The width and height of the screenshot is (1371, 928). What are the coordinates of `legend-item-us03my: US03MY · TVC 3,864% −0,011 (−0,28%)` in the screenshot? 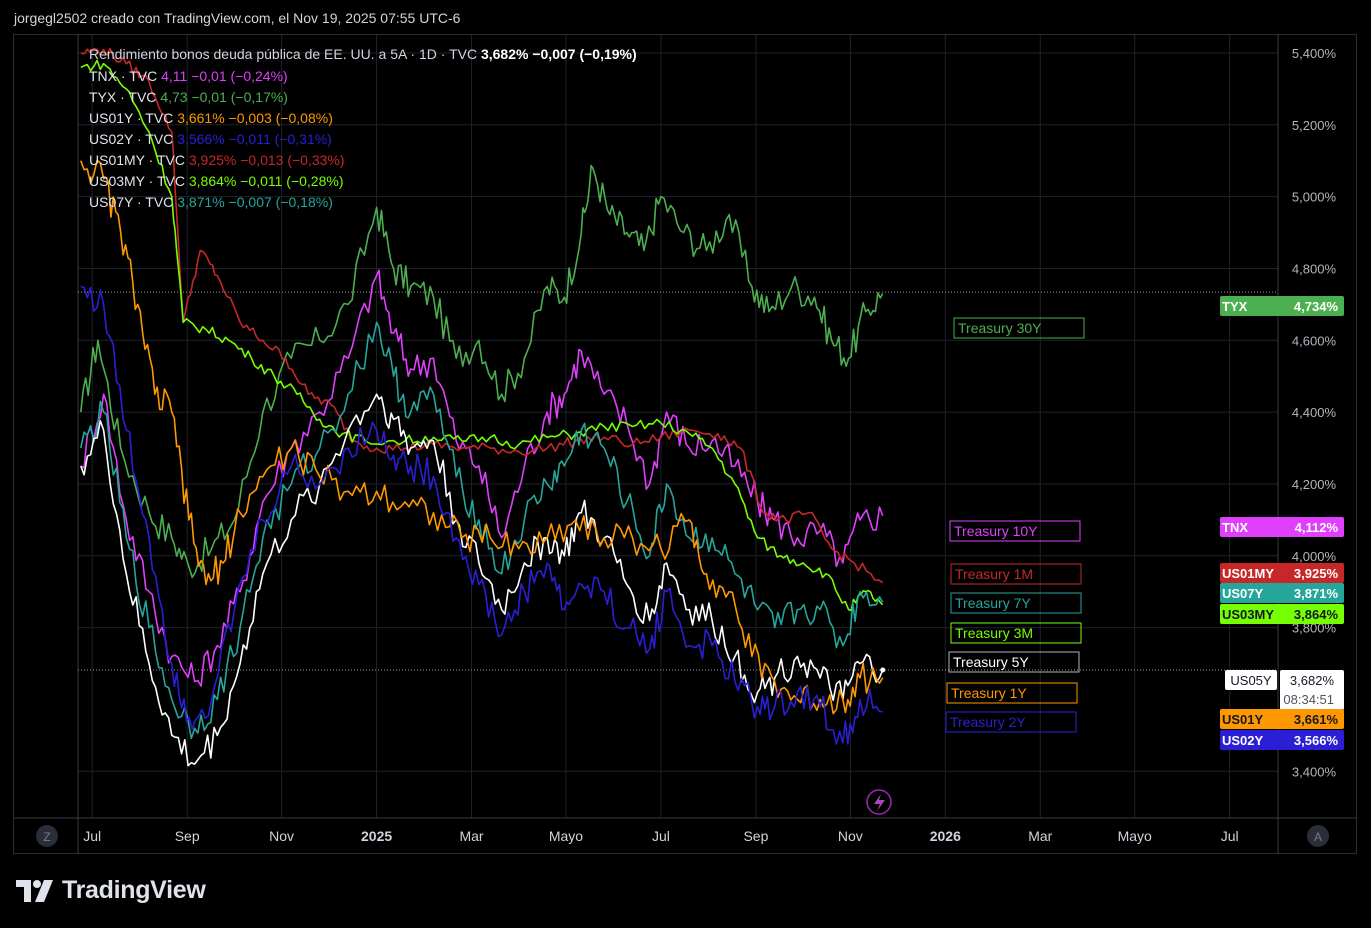 It's located at (216, 181).